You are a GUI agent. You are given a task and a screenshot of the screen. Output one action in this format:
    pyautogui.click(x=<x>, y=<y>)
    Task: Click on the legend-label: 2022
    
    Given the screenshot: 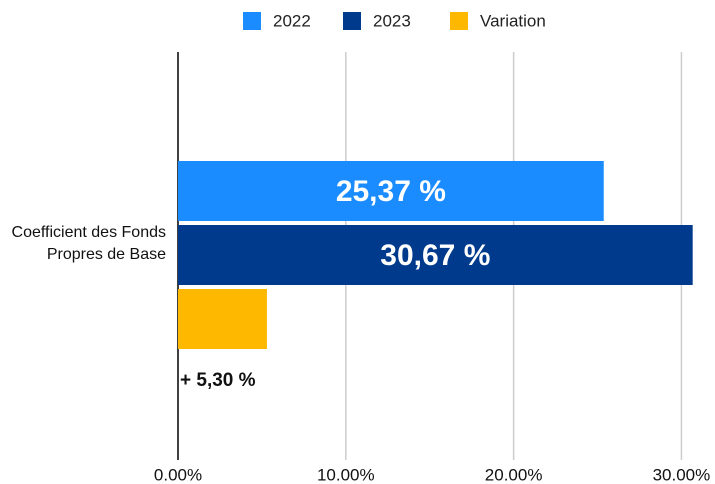 What is the action you would take?
    pyautogui.click(x=292, y=20)
    